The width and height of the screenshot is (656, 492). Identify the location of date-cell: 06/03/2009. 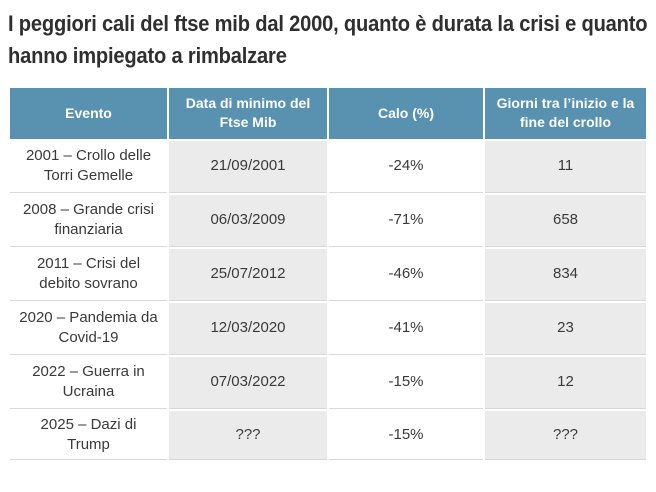
(248, 220).